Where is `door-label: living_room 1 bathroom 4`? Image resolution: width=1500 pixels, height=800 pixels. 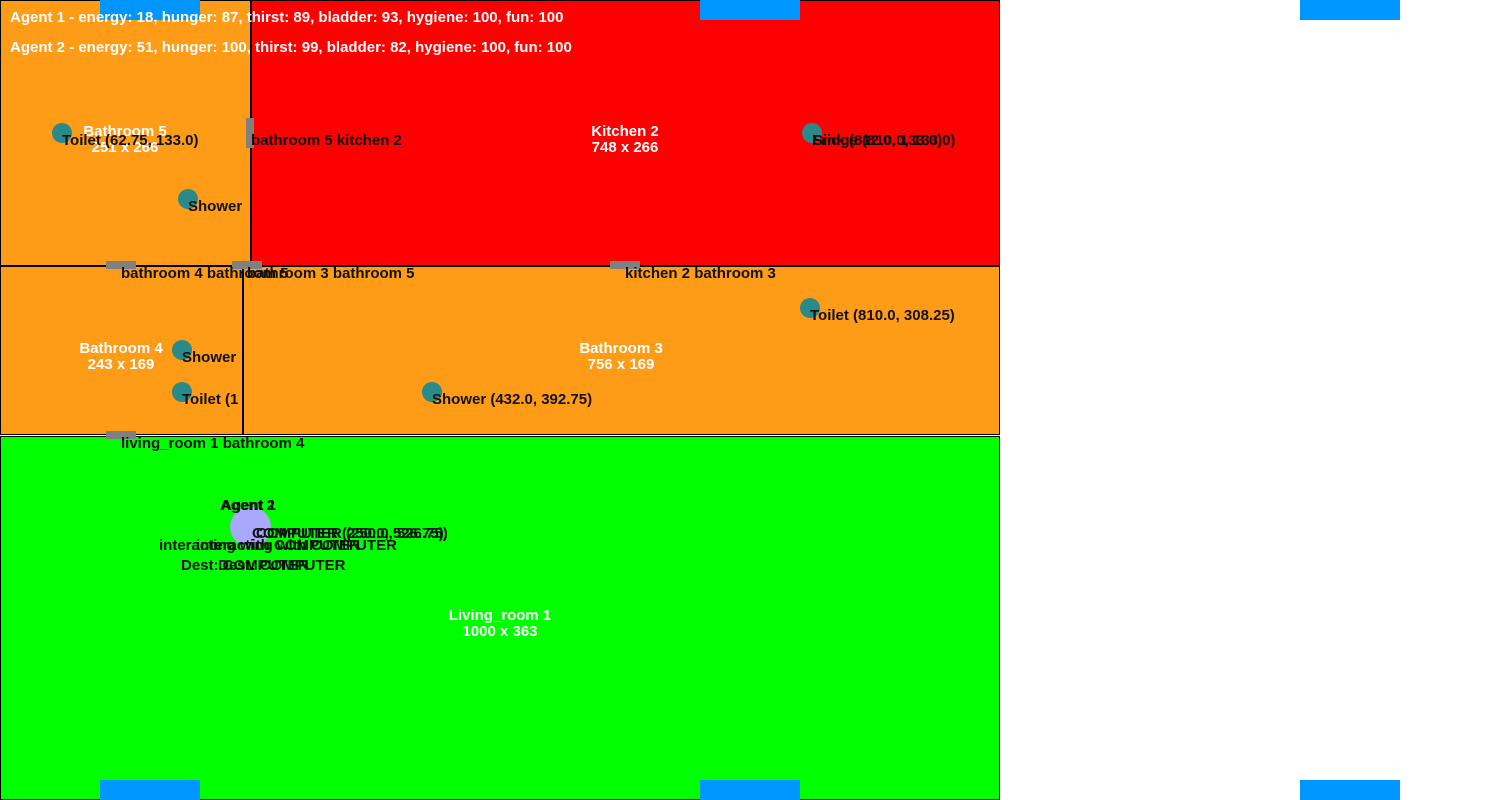 door-label: living_room 1 bathroom 4 is located at coordinates (213, 443).